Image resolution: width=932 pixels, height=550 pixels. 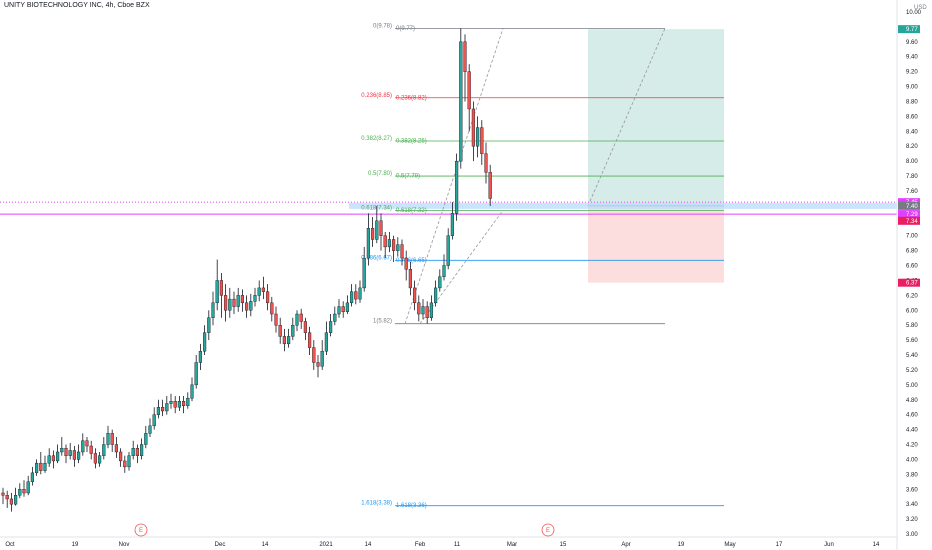 I want to click on earnings-event-icon, so click(x=548, y=530).